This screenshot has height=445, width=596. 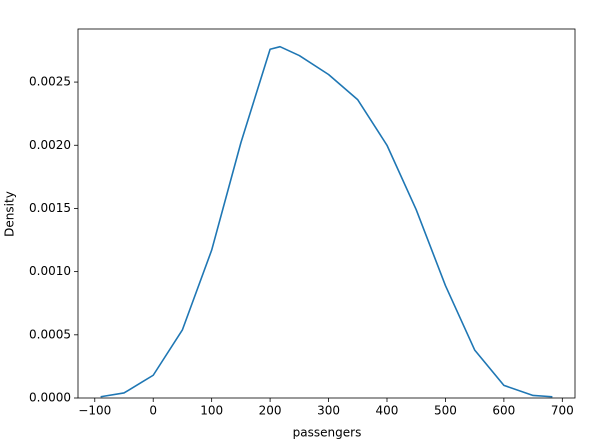 I want to click on x-tick-label: 200, so click(x=270, y=411).